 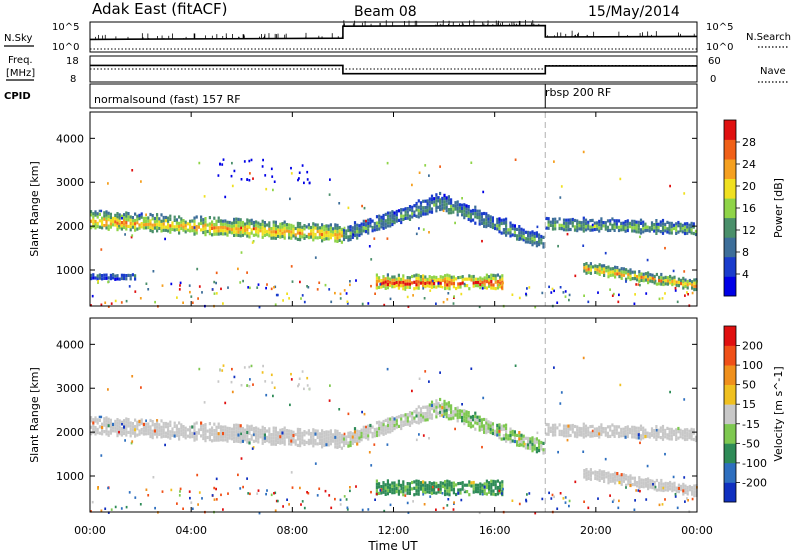 What do you see at coordinates (392, 546) in the screenshot?
I see `x-axis-label: Time UT` at bounding box center [392, 546].